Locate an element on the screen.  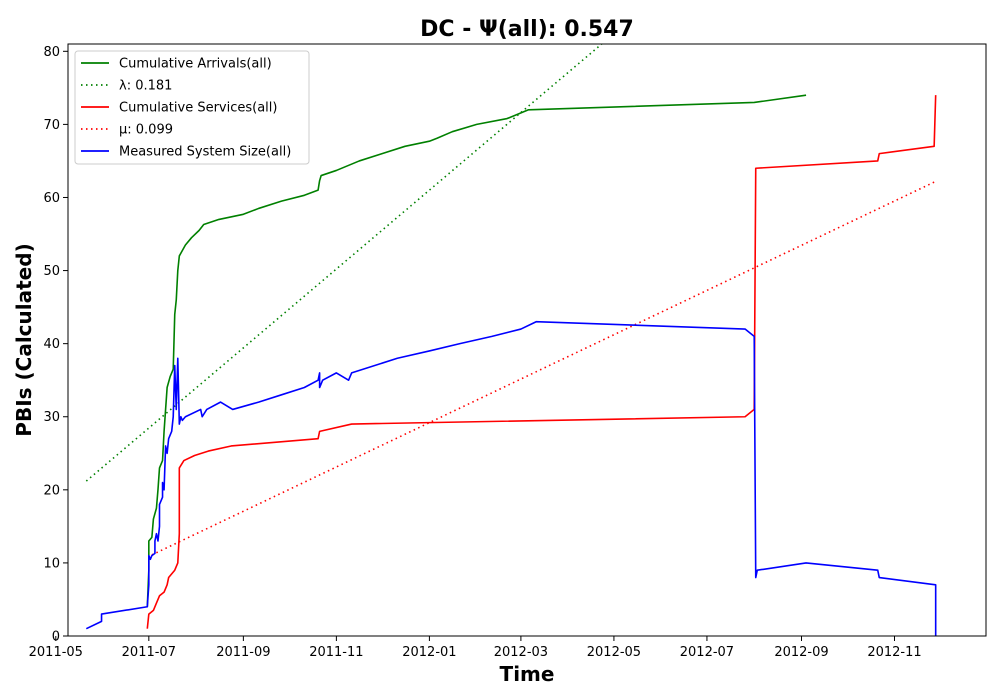
y-axis: 0 10 20 30 40 50 60 70 80 is located at coordinates (55, 345).